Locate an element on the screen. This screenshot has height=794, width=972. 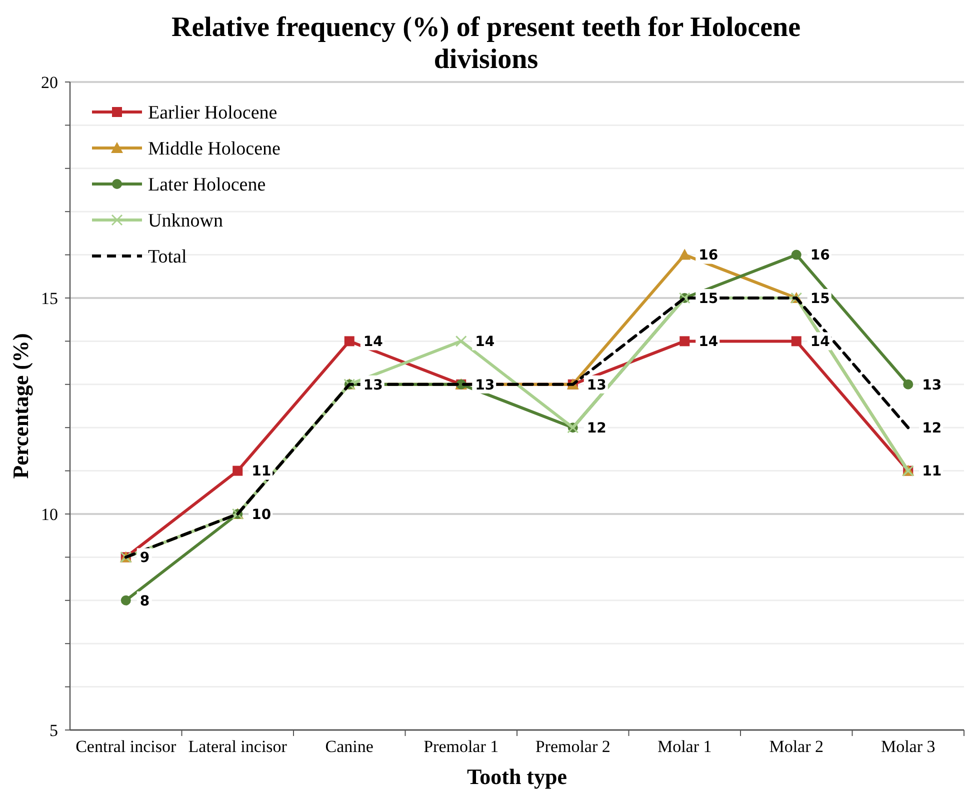
legend-label: Earlier Holocene is located at coordinates (213, 113).